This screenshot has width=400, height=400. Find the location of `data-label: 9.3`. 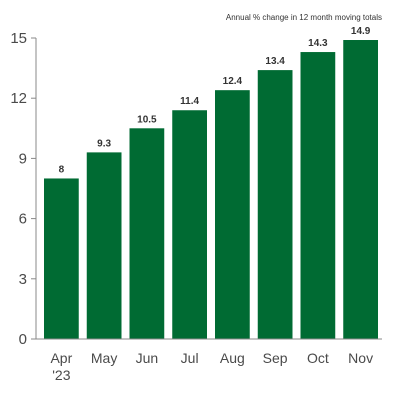

data-label: 9.3 is located at coordinates (104, 143).